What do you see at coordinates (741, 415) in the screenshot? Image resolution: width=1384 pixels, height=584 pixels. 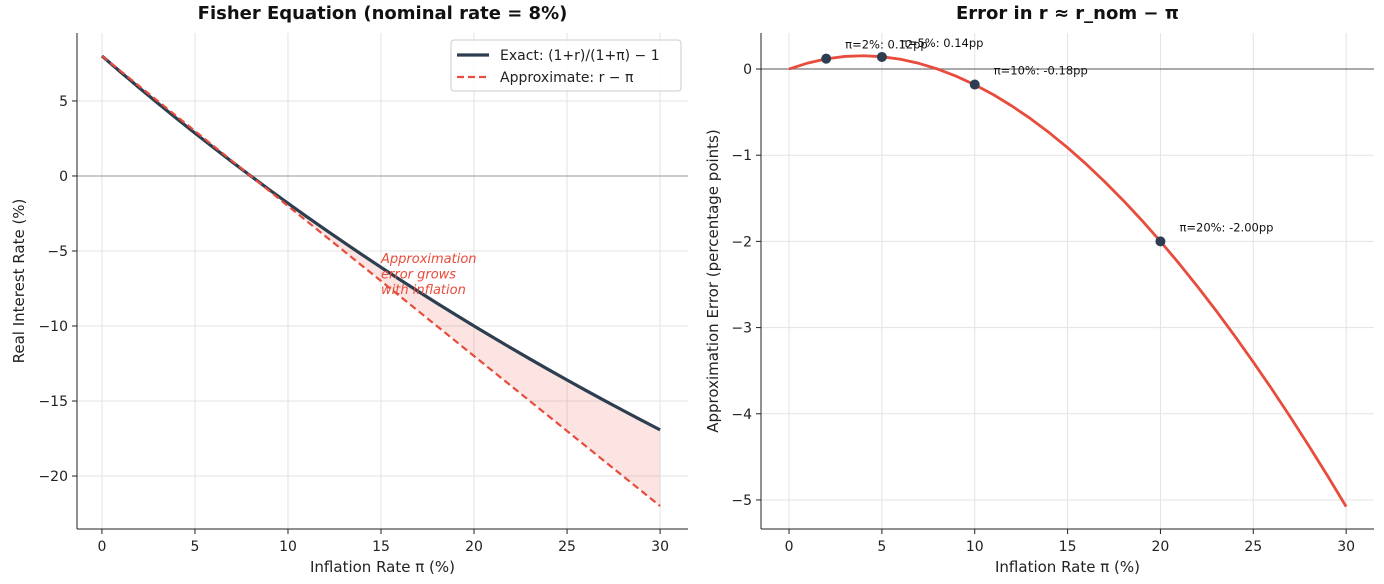 I see `y-tick-label: −4` at bounding box center [741, 415].